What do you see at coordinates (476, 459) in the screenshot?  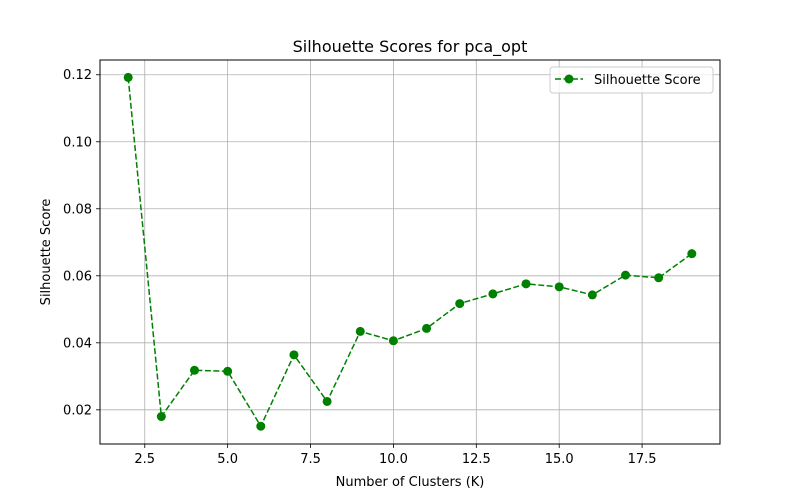 I see `x-tick-label: 12.5` at bounding box center [476, 459].